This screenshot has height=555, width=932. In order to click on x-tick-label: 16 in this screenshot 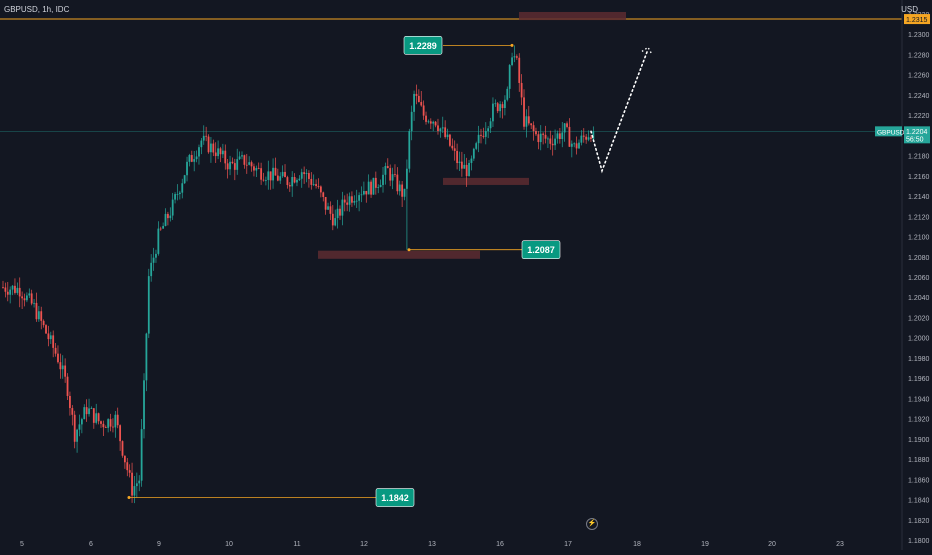, I will do `click(500, 544)`.